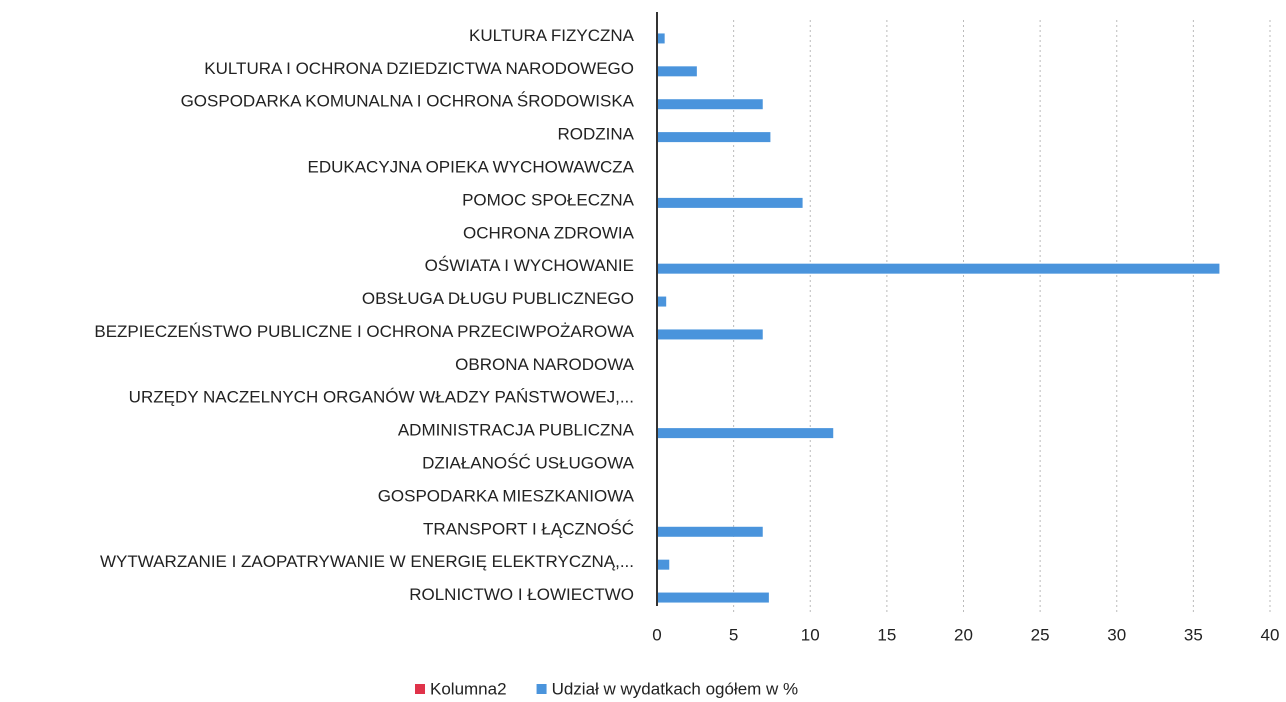  What do you see at coordinates (528, 462) in the screenshot?
I see `y-tick-label: DZIAŁANOŚĆ USŁUGOWA` at bounding box center [528, 462].